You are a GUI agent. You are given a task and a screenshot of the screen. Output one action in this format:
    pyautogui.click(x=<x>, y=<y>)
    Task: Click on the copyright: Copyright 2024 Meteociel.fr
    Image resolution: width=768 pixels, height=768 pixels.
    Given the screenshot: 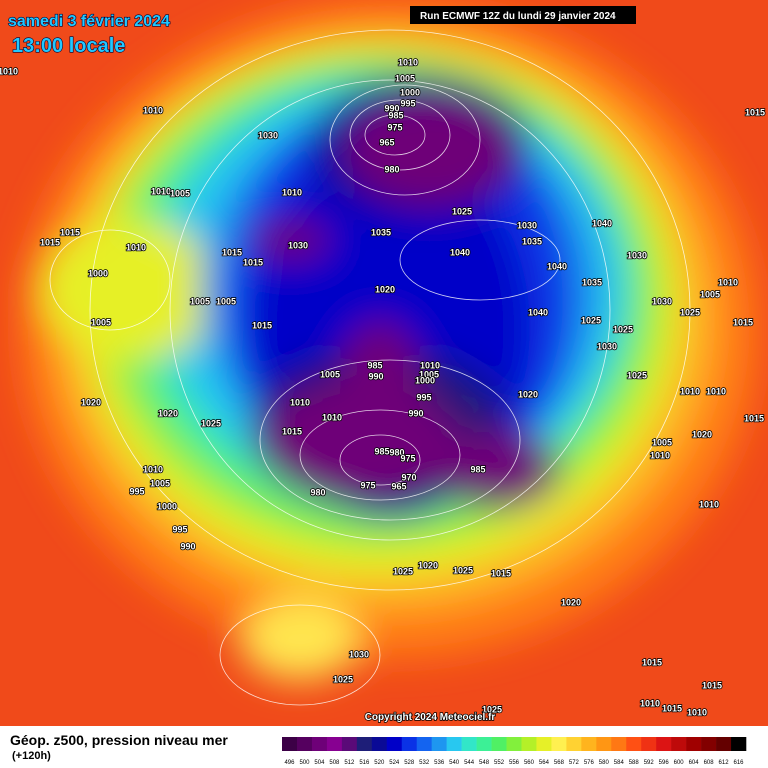 What is the action you would take?
    pyautogui.click(x=430, y=717)
    